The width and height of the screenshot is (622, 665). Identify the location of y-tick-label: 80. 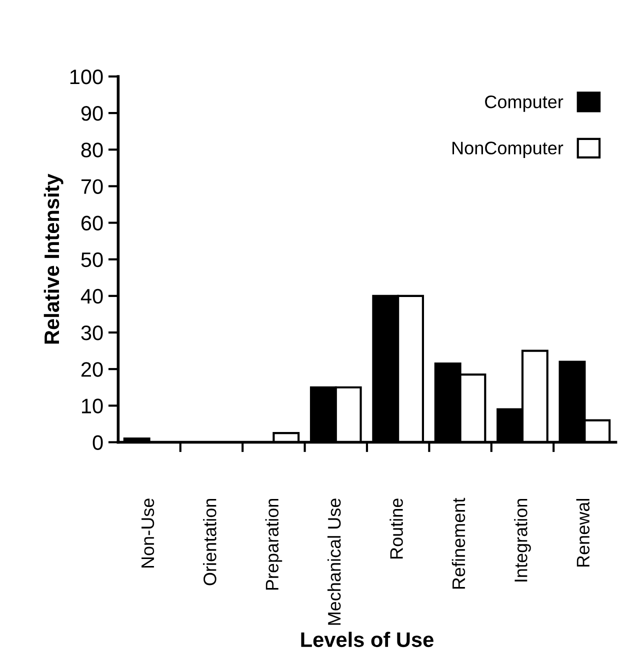
(92, 150).